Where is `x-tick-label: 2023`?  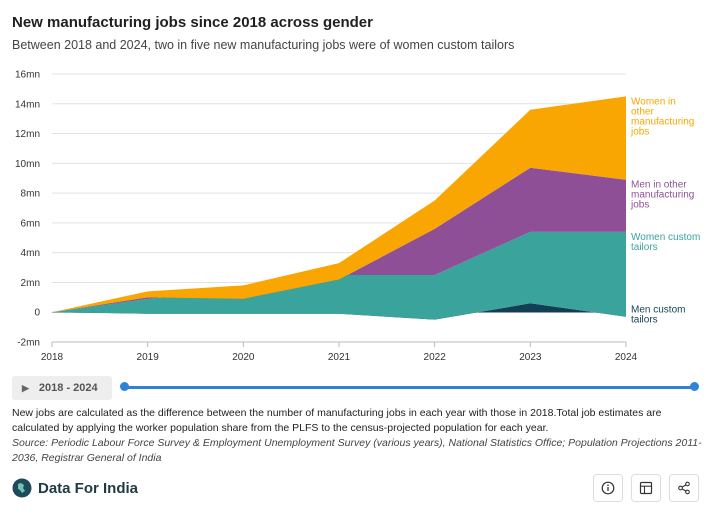
x-tick-label: 2023 is located at coordinates (530, 357).